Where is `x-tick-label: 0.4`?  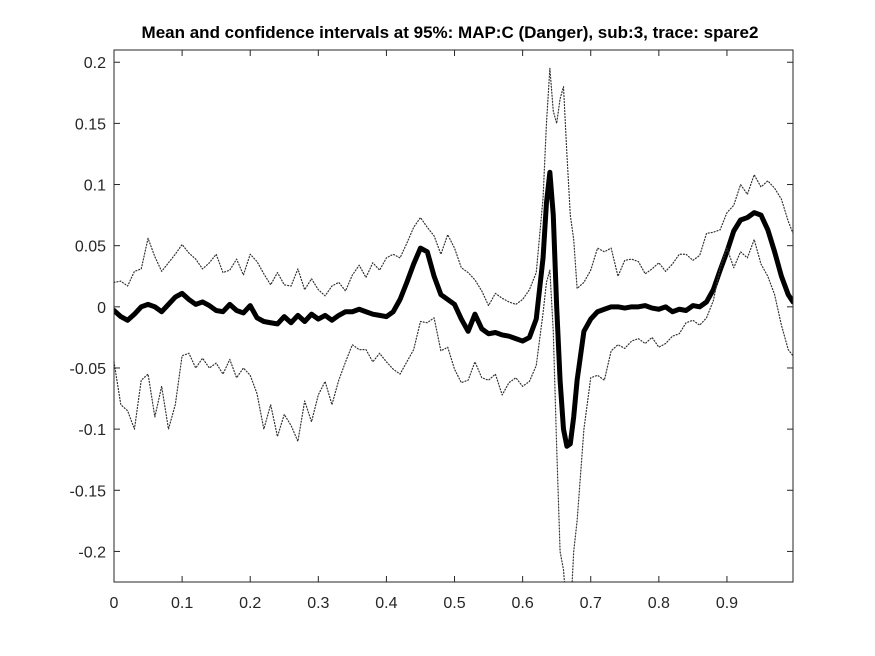 x-tick-label: 0.4 is located at coordinates (386, 603).